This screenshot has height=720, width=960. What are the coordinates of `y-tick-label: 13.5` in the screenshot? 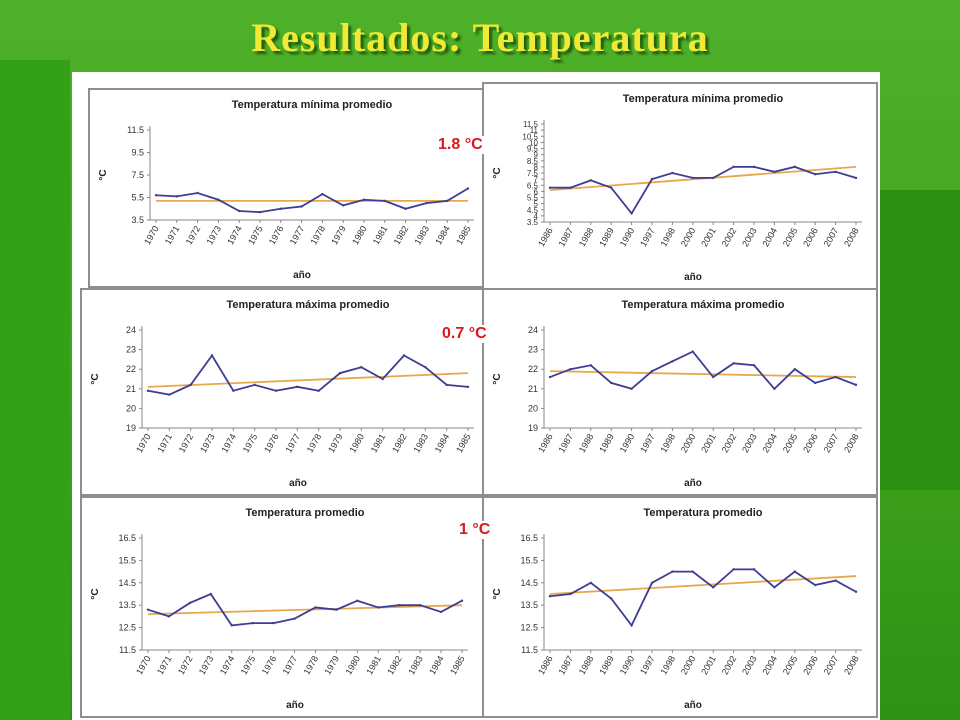 It's located at (529, 605).